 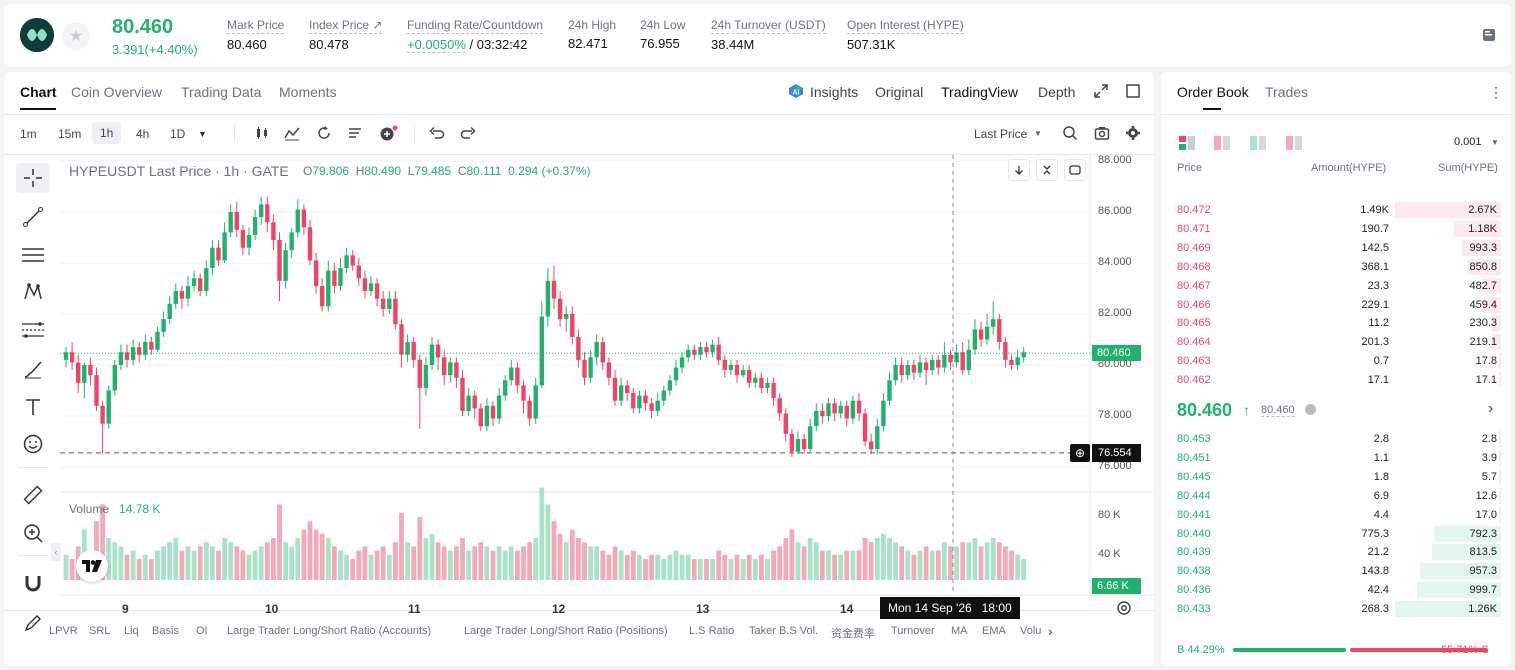 What do you see at coordinates (202, 134) in the screenshot?
I see `timeframe-dropdown-icon: ▼` at bounding box center [202, 134].